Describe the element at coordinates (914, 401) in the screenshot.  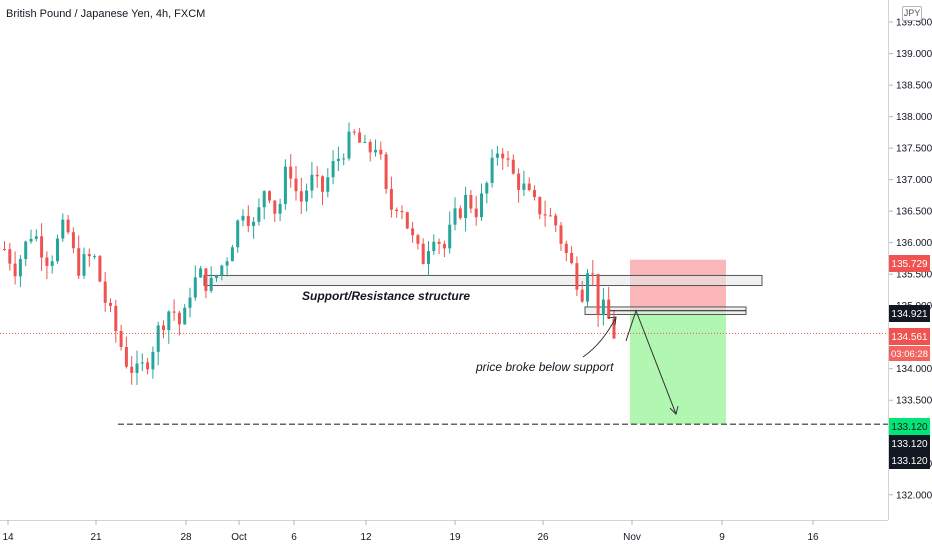
I see `y-tick-label-11: 133.500` at that location.